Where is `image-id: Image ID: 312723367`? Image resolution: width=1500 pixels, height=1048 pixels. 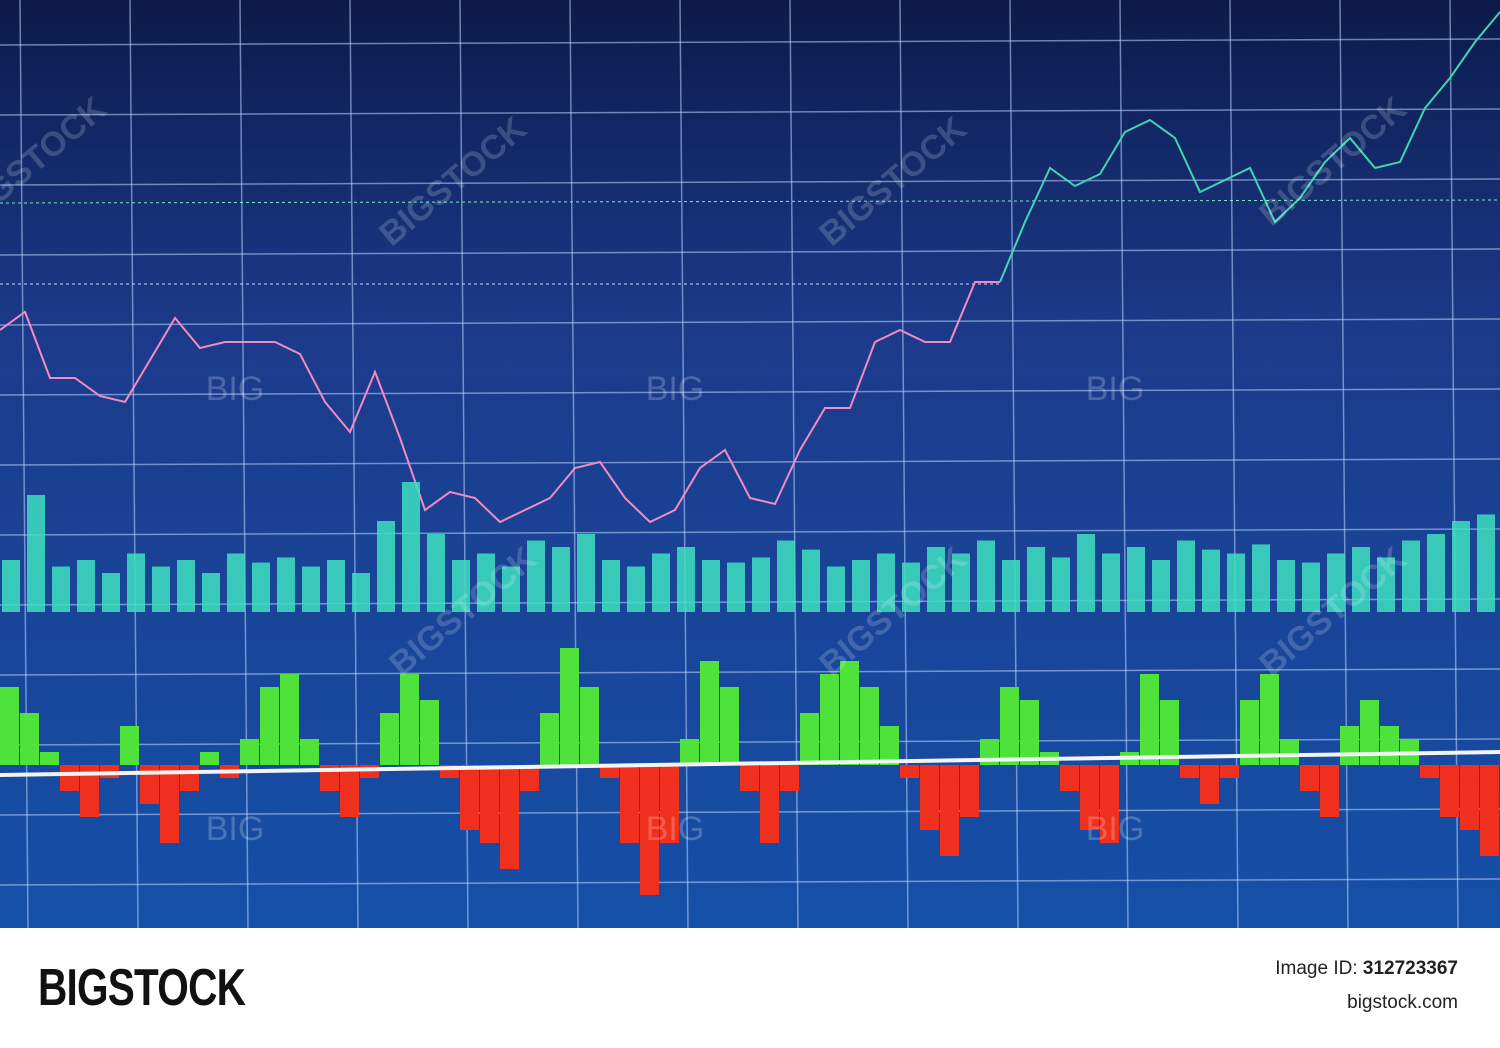
image-id: Image ID: 312723367 is located at coordinates (1366, 969).